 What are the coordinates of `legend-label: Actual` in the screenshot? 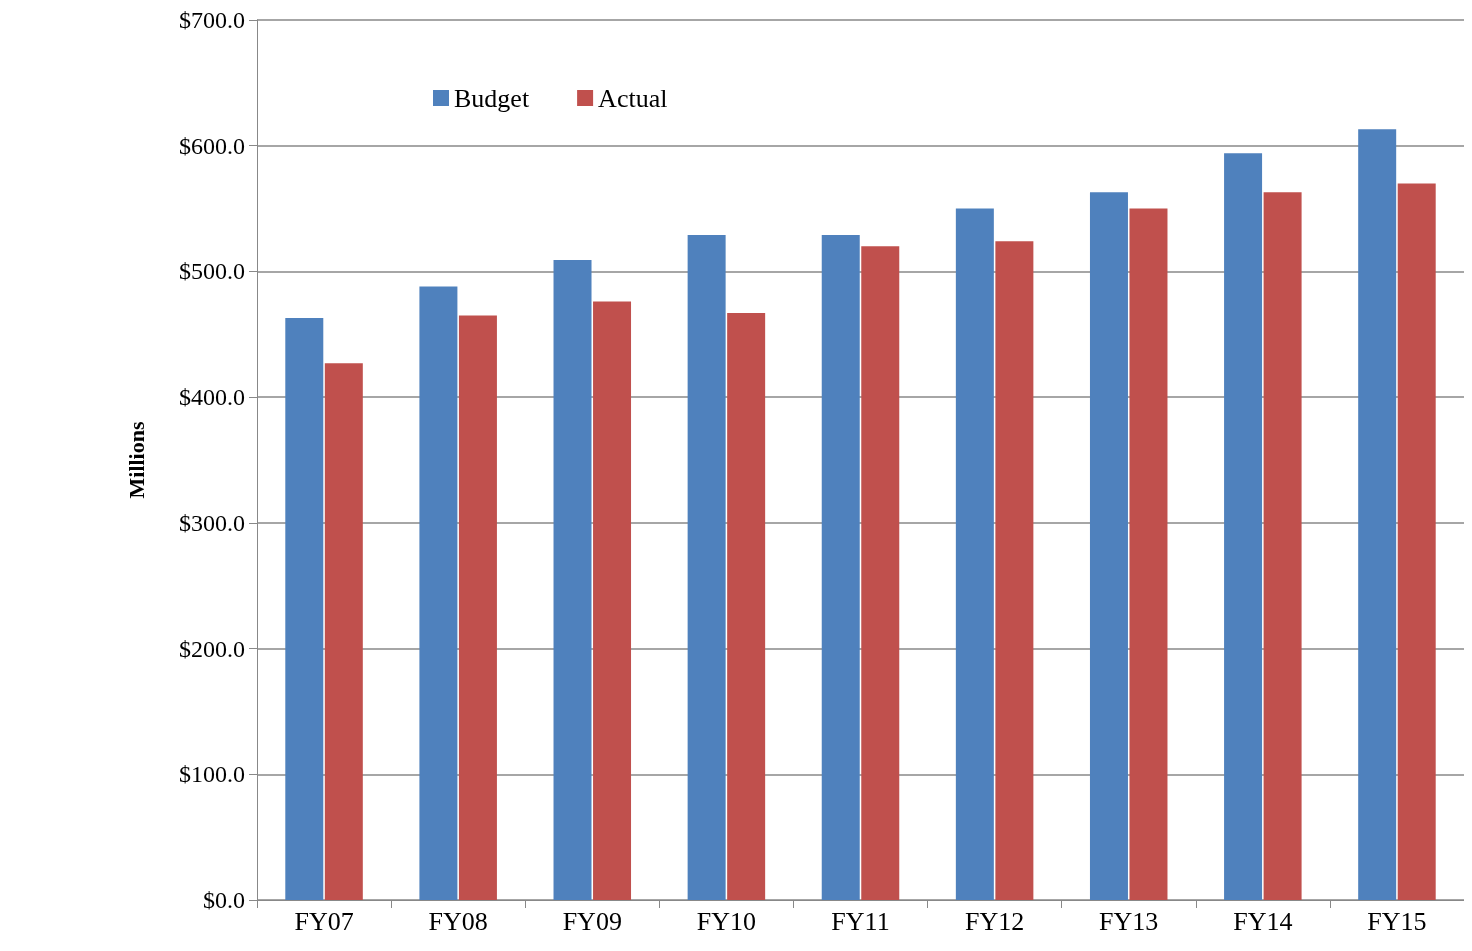 It's located at (633, 98).